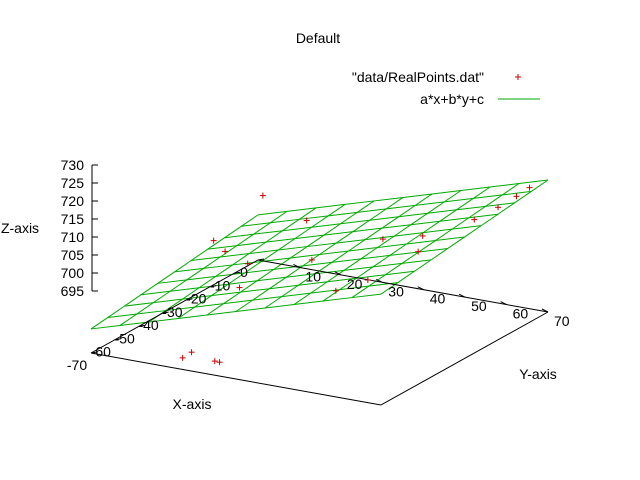 The height and width of the screenshot is (480, 640). What do you see at coordinates (192, 404) in the screenshot?
I see `x-axis-label: X-axis` at bounding box center [192, 404].